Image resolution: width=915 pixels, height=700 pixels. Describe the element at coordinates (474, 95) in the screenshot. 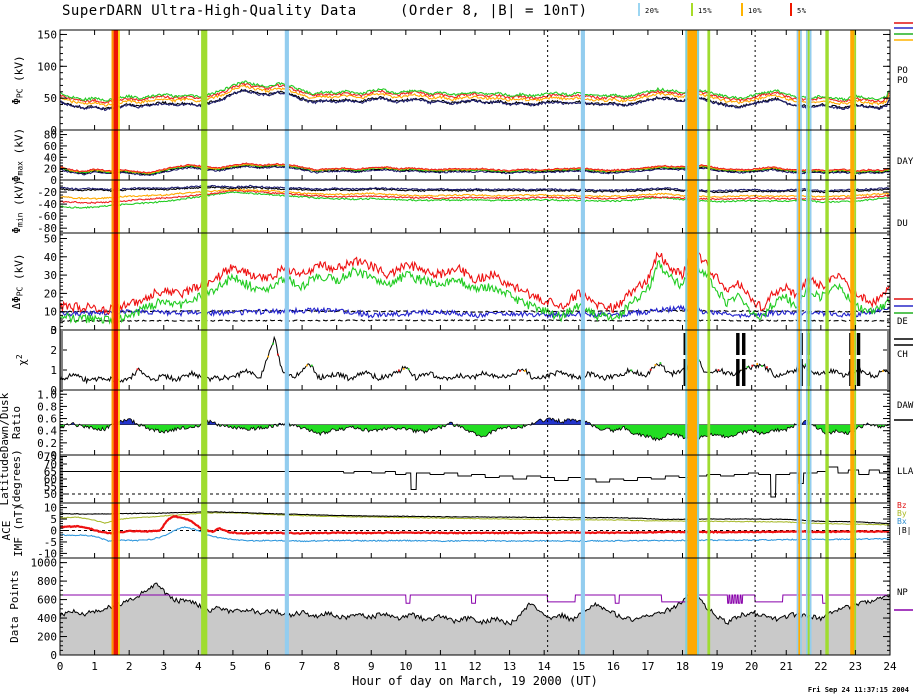

I see `series-orange` at that location.